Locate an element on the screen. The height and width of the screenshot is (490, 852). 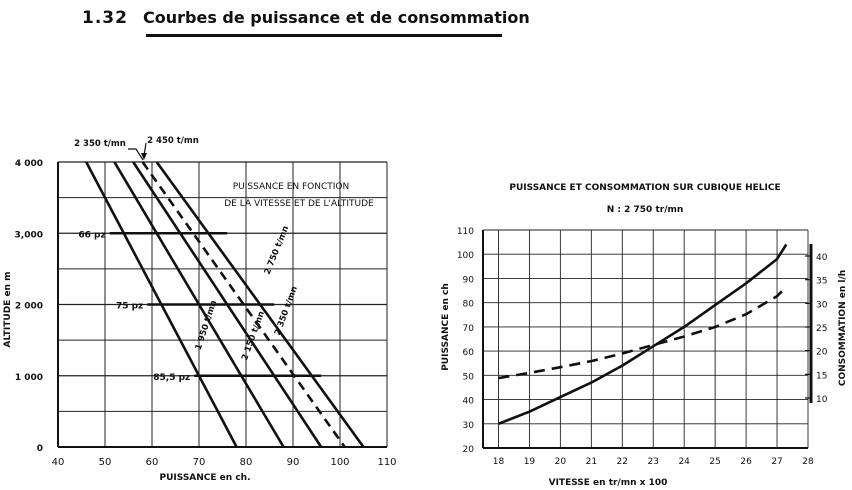
x-tick-label: 70 is located at coordinates (199, 462).